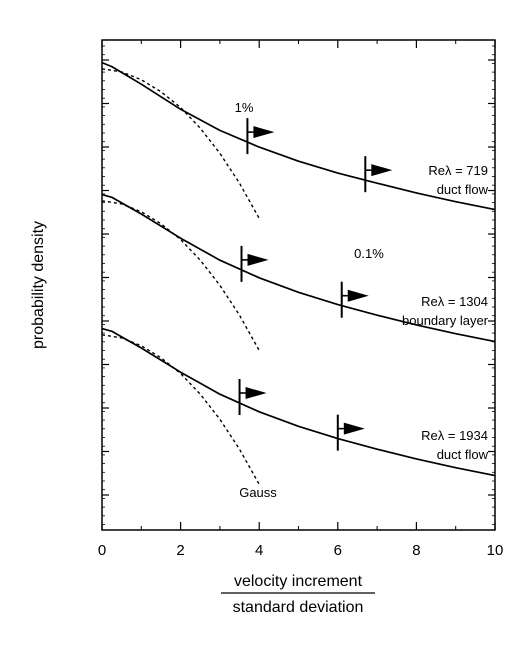 The height and width of the screenshot is (648, 530). What do you see at coordinates (298, 607) in the screenshot?
I see `x-axis-title-denominator: standard deviation` at bounding box center [298, 607].